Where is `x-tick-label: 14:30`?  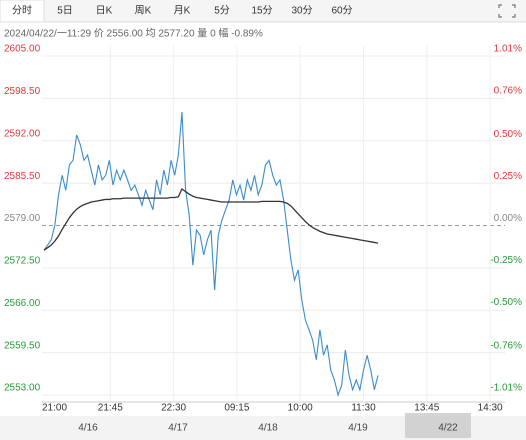 x-tick-label: 14:30 is located at coordinates (490, 408).